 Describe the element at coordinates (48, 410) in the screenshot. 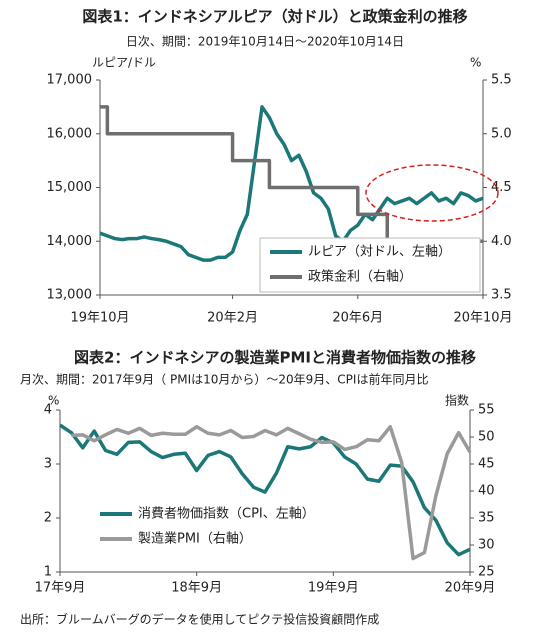

I see `y-tick-label: 4` at that location.